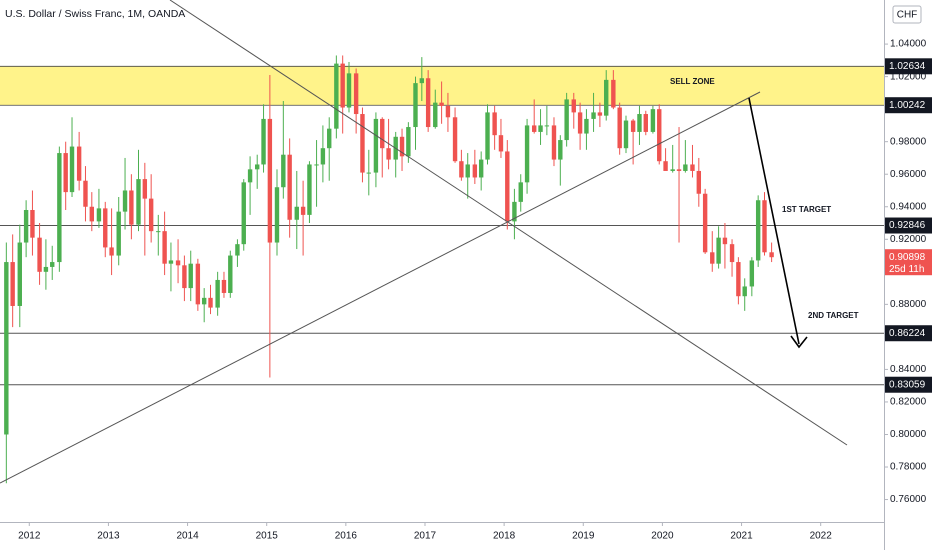 This screenshot has width=932, height=550. What do you see at coordinates (908, 76) in the screenshot?
I see `y-tick-label: 1.02000` at bounding box center [908, 76].